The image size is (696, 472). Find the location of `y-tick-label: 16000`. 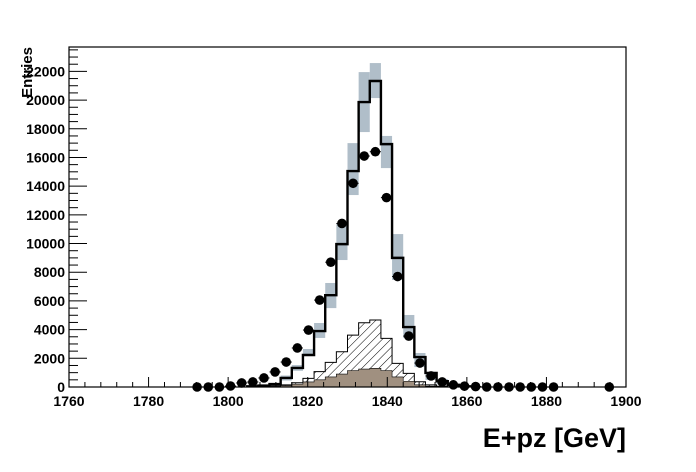

y-tick-label: 16000 is located at coordinates (45, 157).